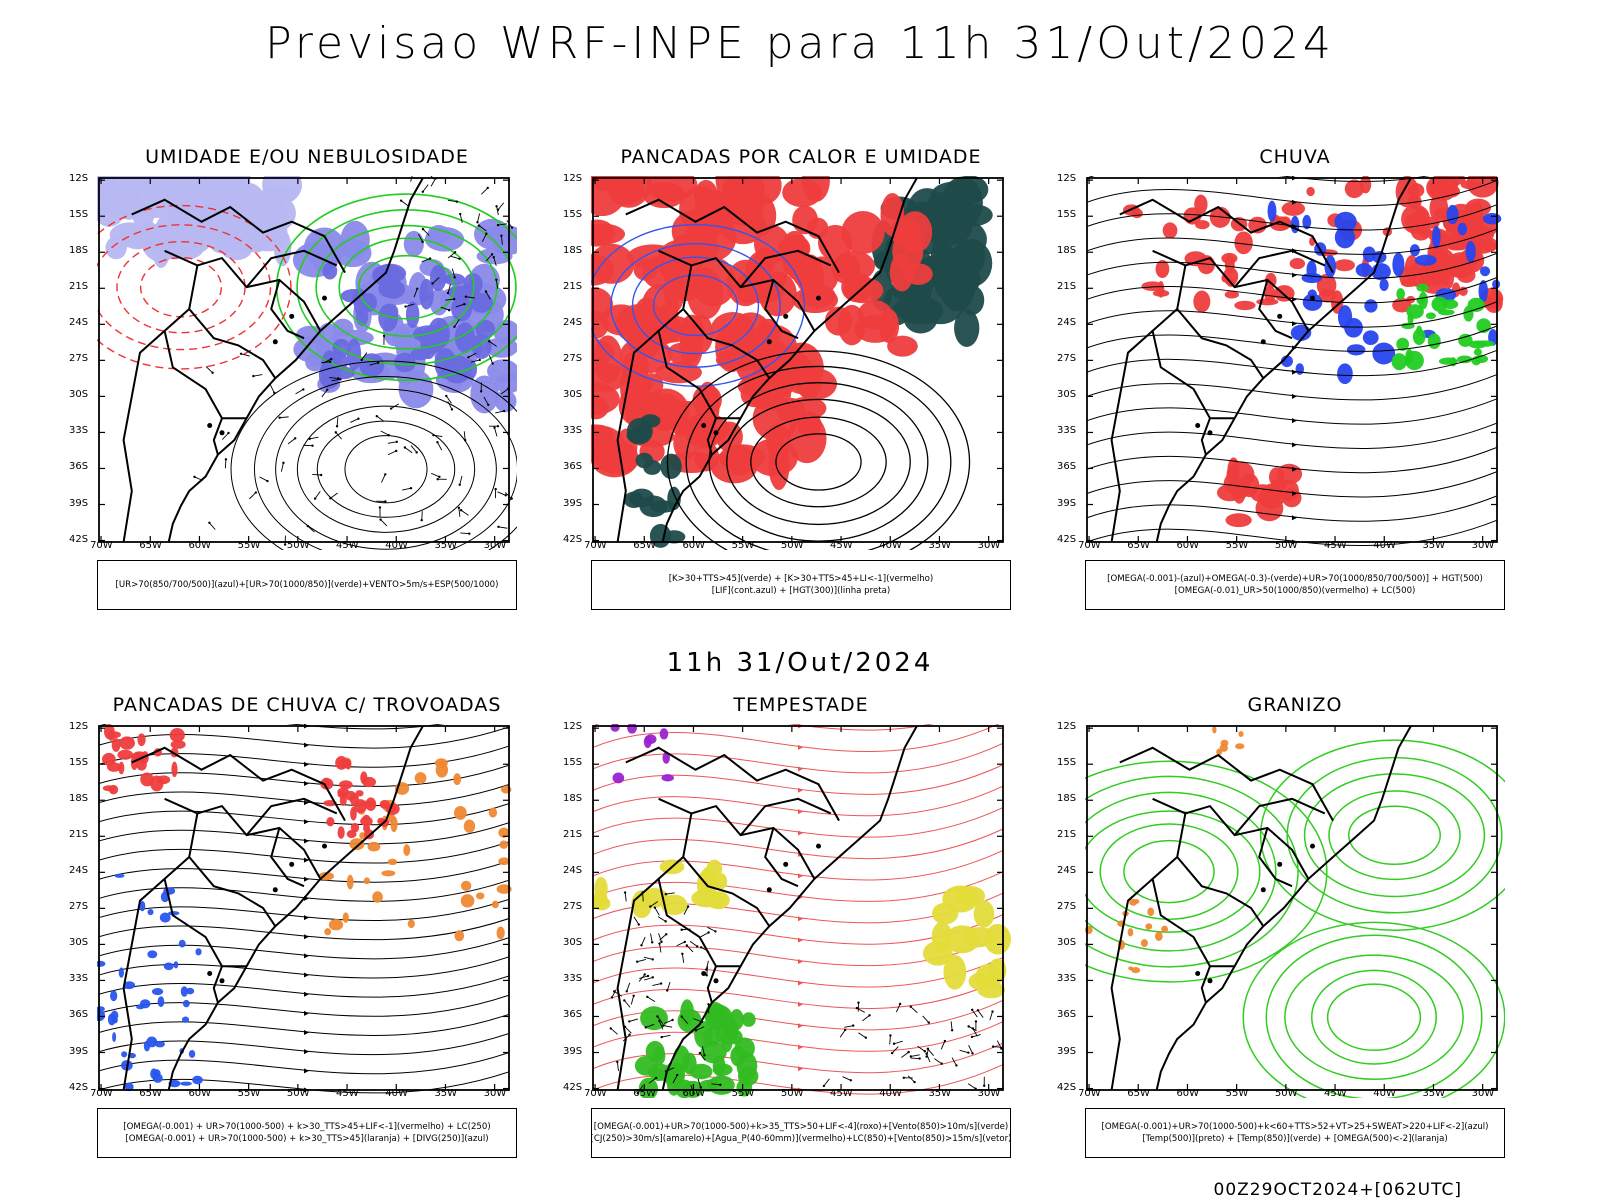  What do you see at coordinates (1149, 926) in the screenshot?
I see `omega500-region` at bounding box center [1149, 926].